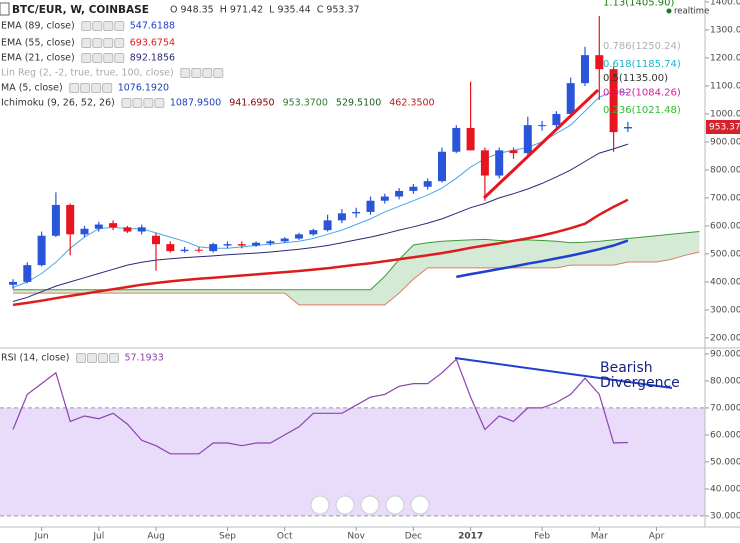  Describe the element at coordinates (395, 505) in the screenshot. I see `zoom-in` at that location.